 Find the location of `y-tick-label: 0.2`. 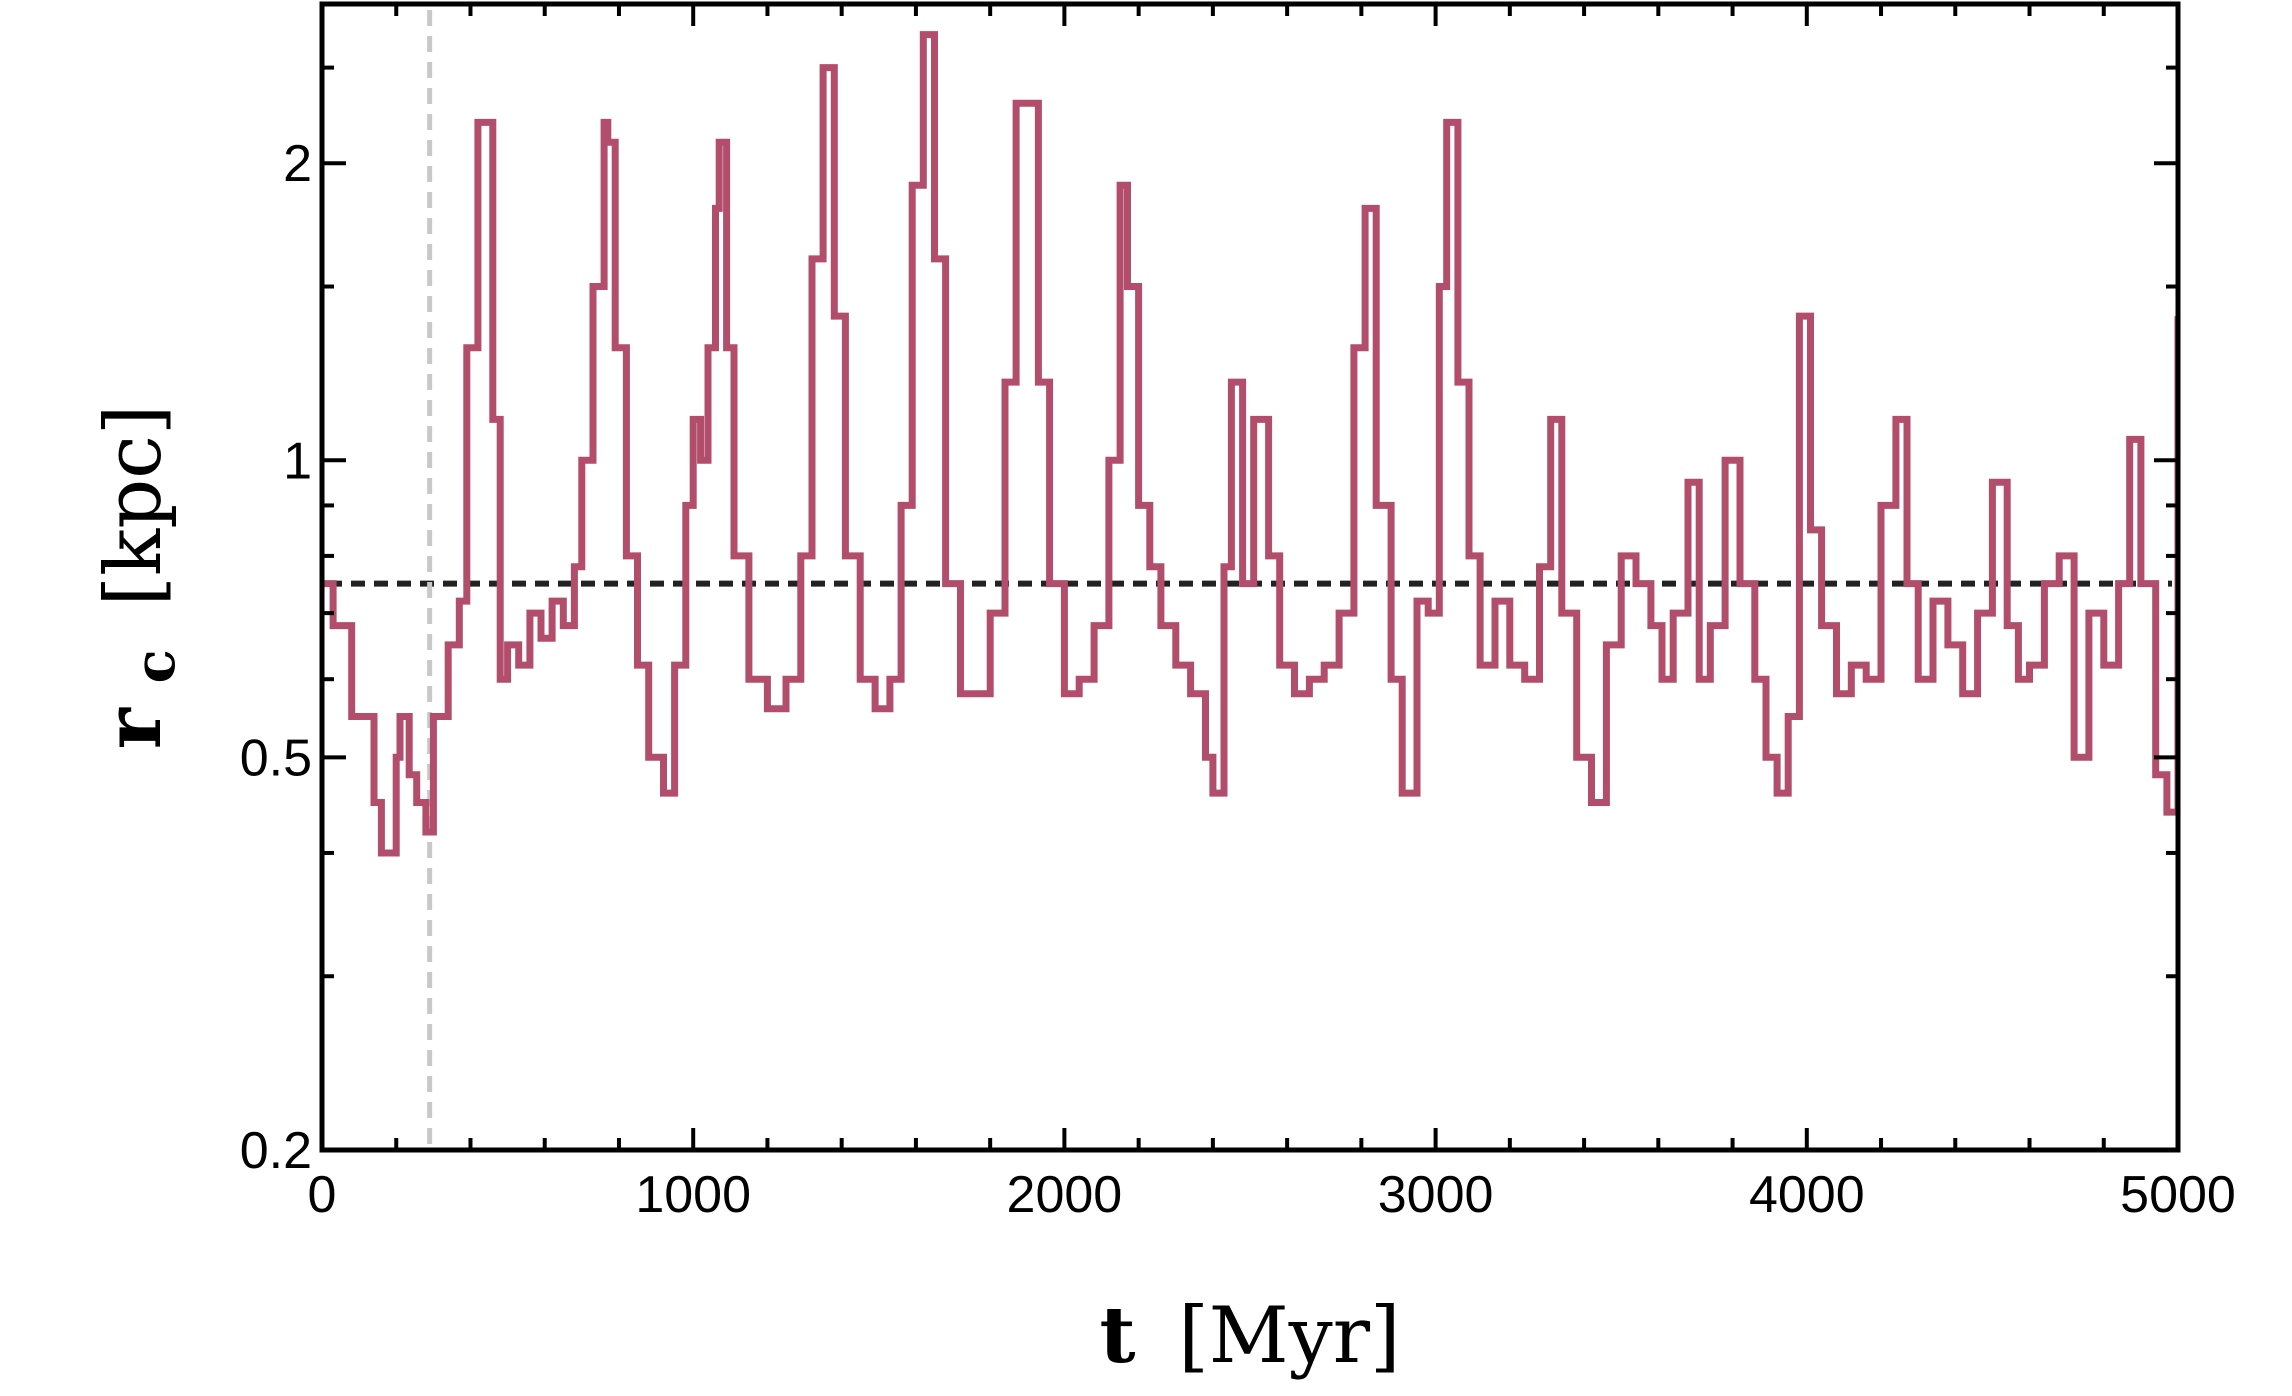

y-tick-label: 0.2 is located at coordinates (276, 1151).